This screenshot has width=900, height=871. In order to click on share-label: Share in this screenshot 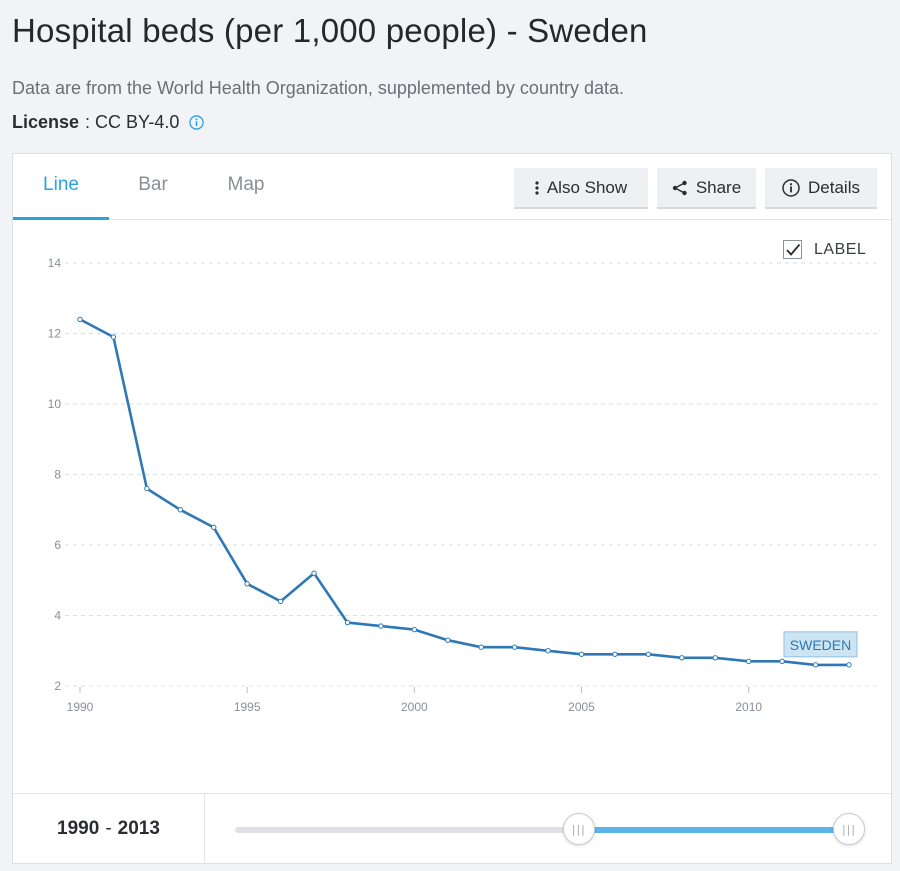, I will do `click(718, 187)`.